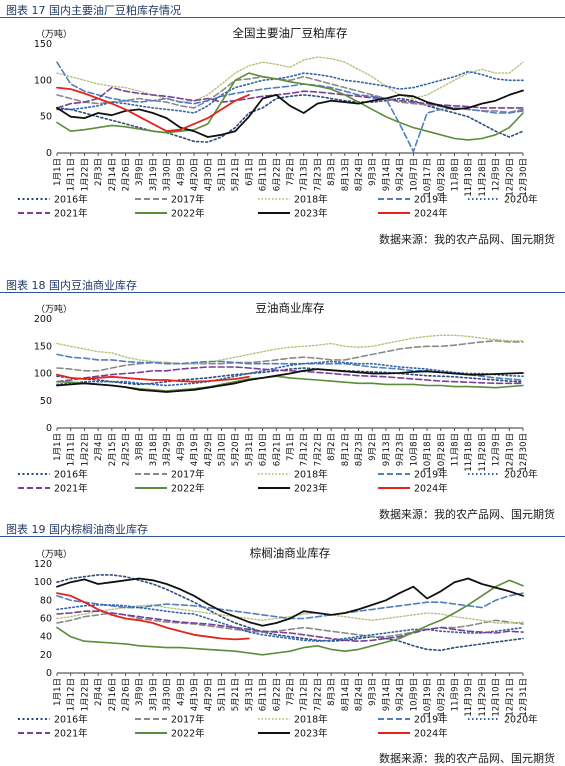  I want to click on series-line-2018年, so click(290, 79).